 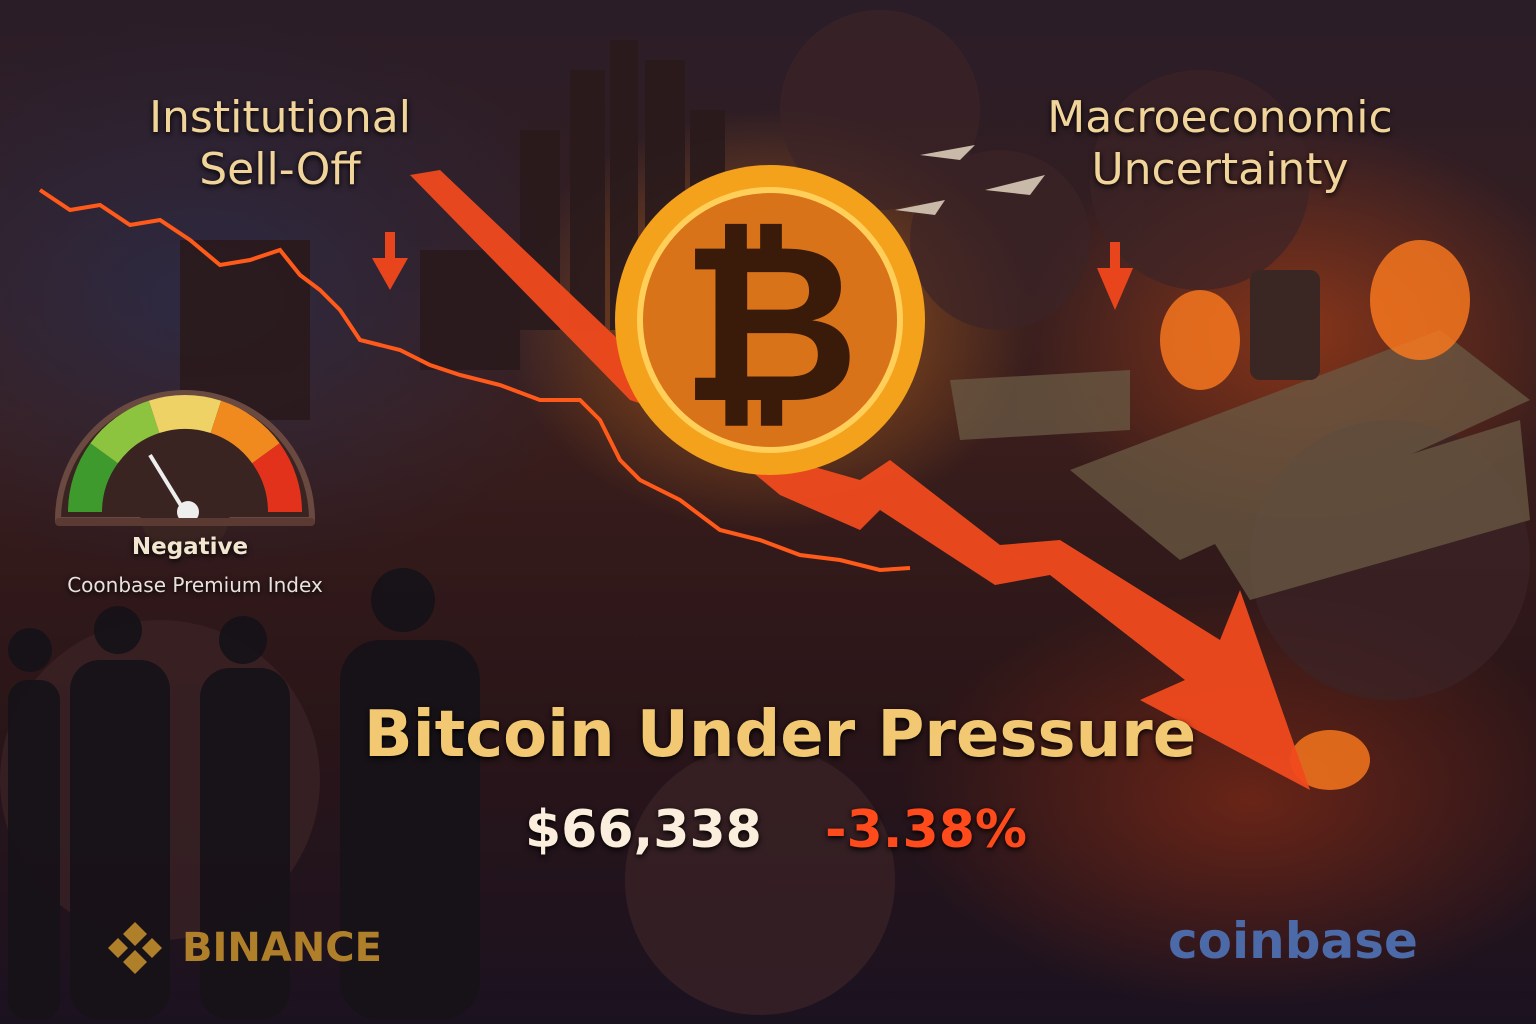 What do you see at coordinates (195, 585) in the screenshot?
I see `gauge-label: Coonbase Premium Index` at bounding box center [195, 585].